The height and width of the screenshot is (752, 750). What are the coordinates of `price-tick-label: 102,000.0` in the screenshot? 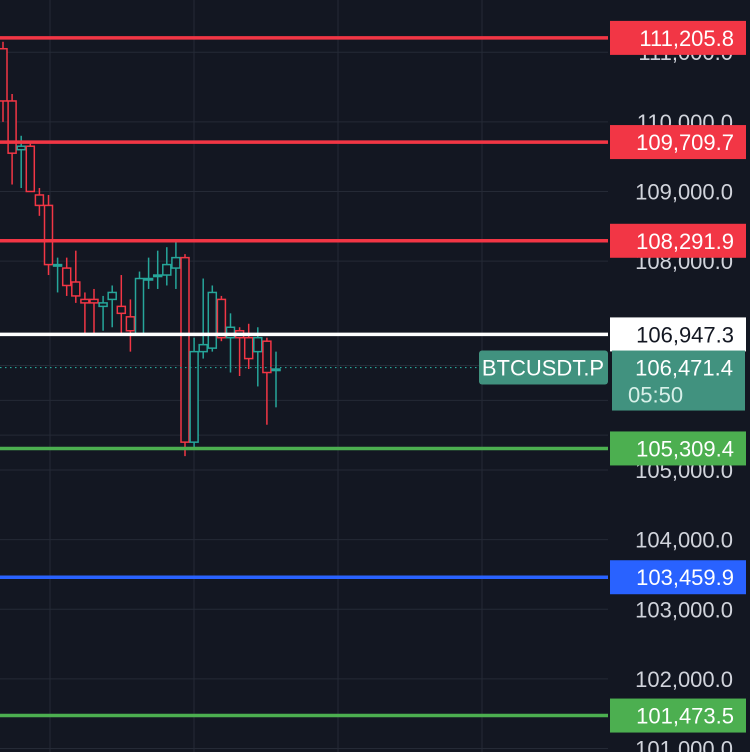 It's located at (684, 679).